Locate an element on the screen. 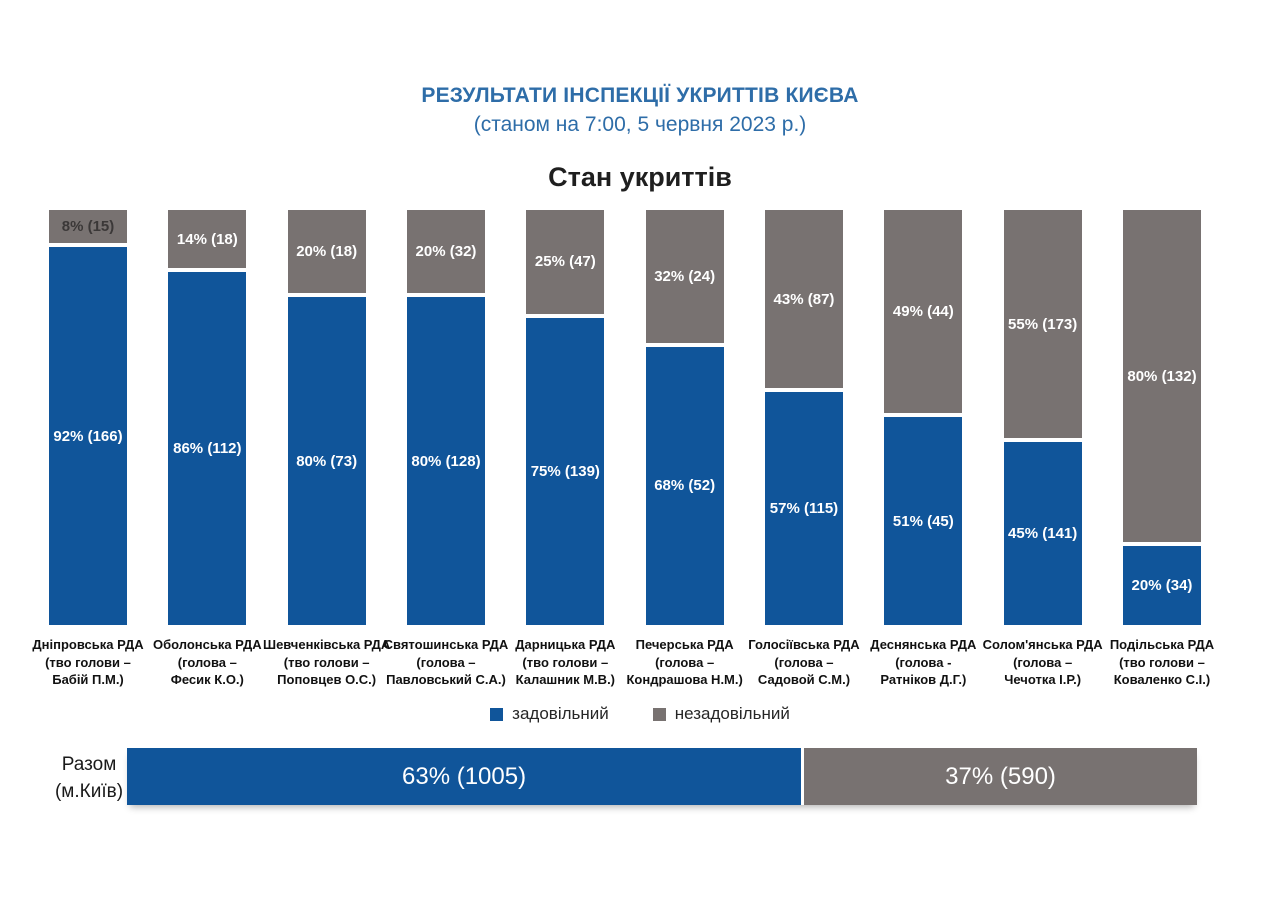 This screenshot has height=905, width=1280. stacked-bar: 43% (87) 57% (115) is located at coordinates (803, 417).